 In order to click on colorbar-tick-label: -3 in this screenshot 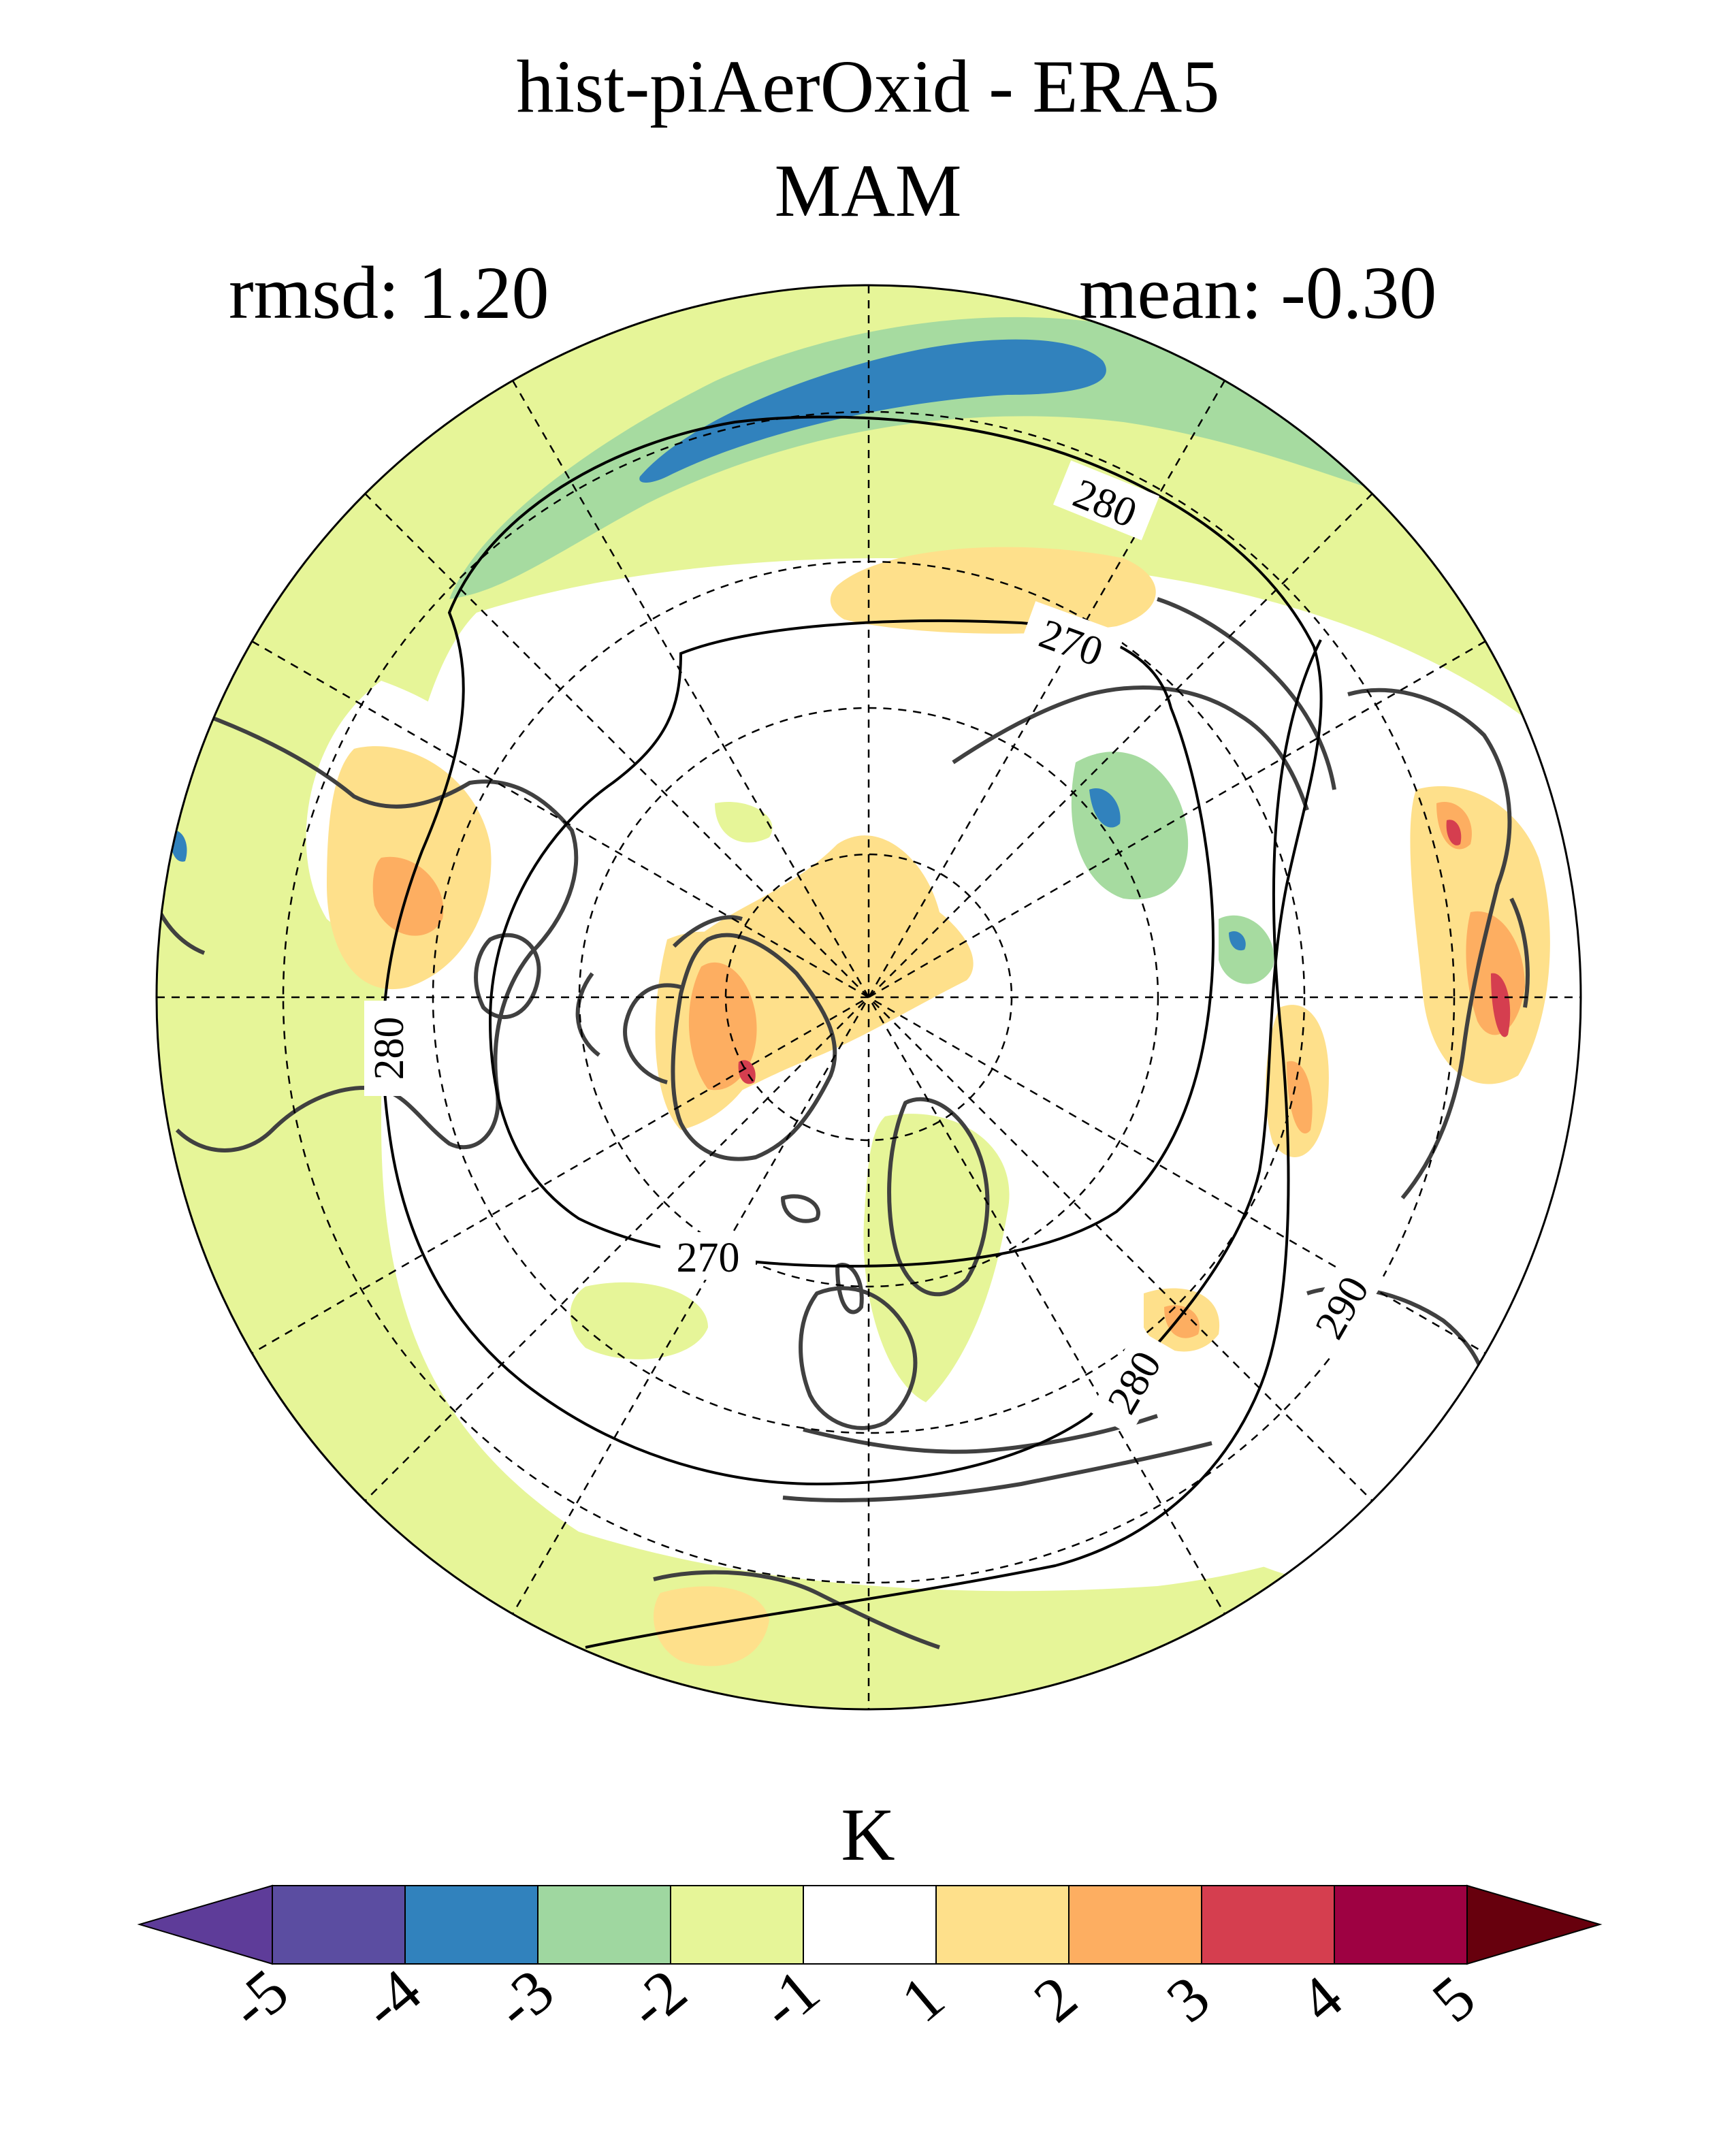, I will do `click(524, 1999)`.